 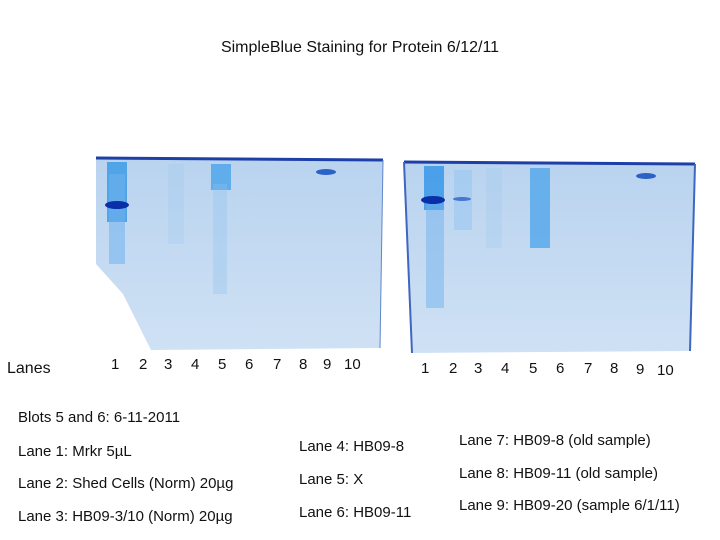 What do you see at coordinates (355, 512) in the screenshot?
I see `note-lane-6: Lane 6: HB09-11` at bounding box center [355, 512].